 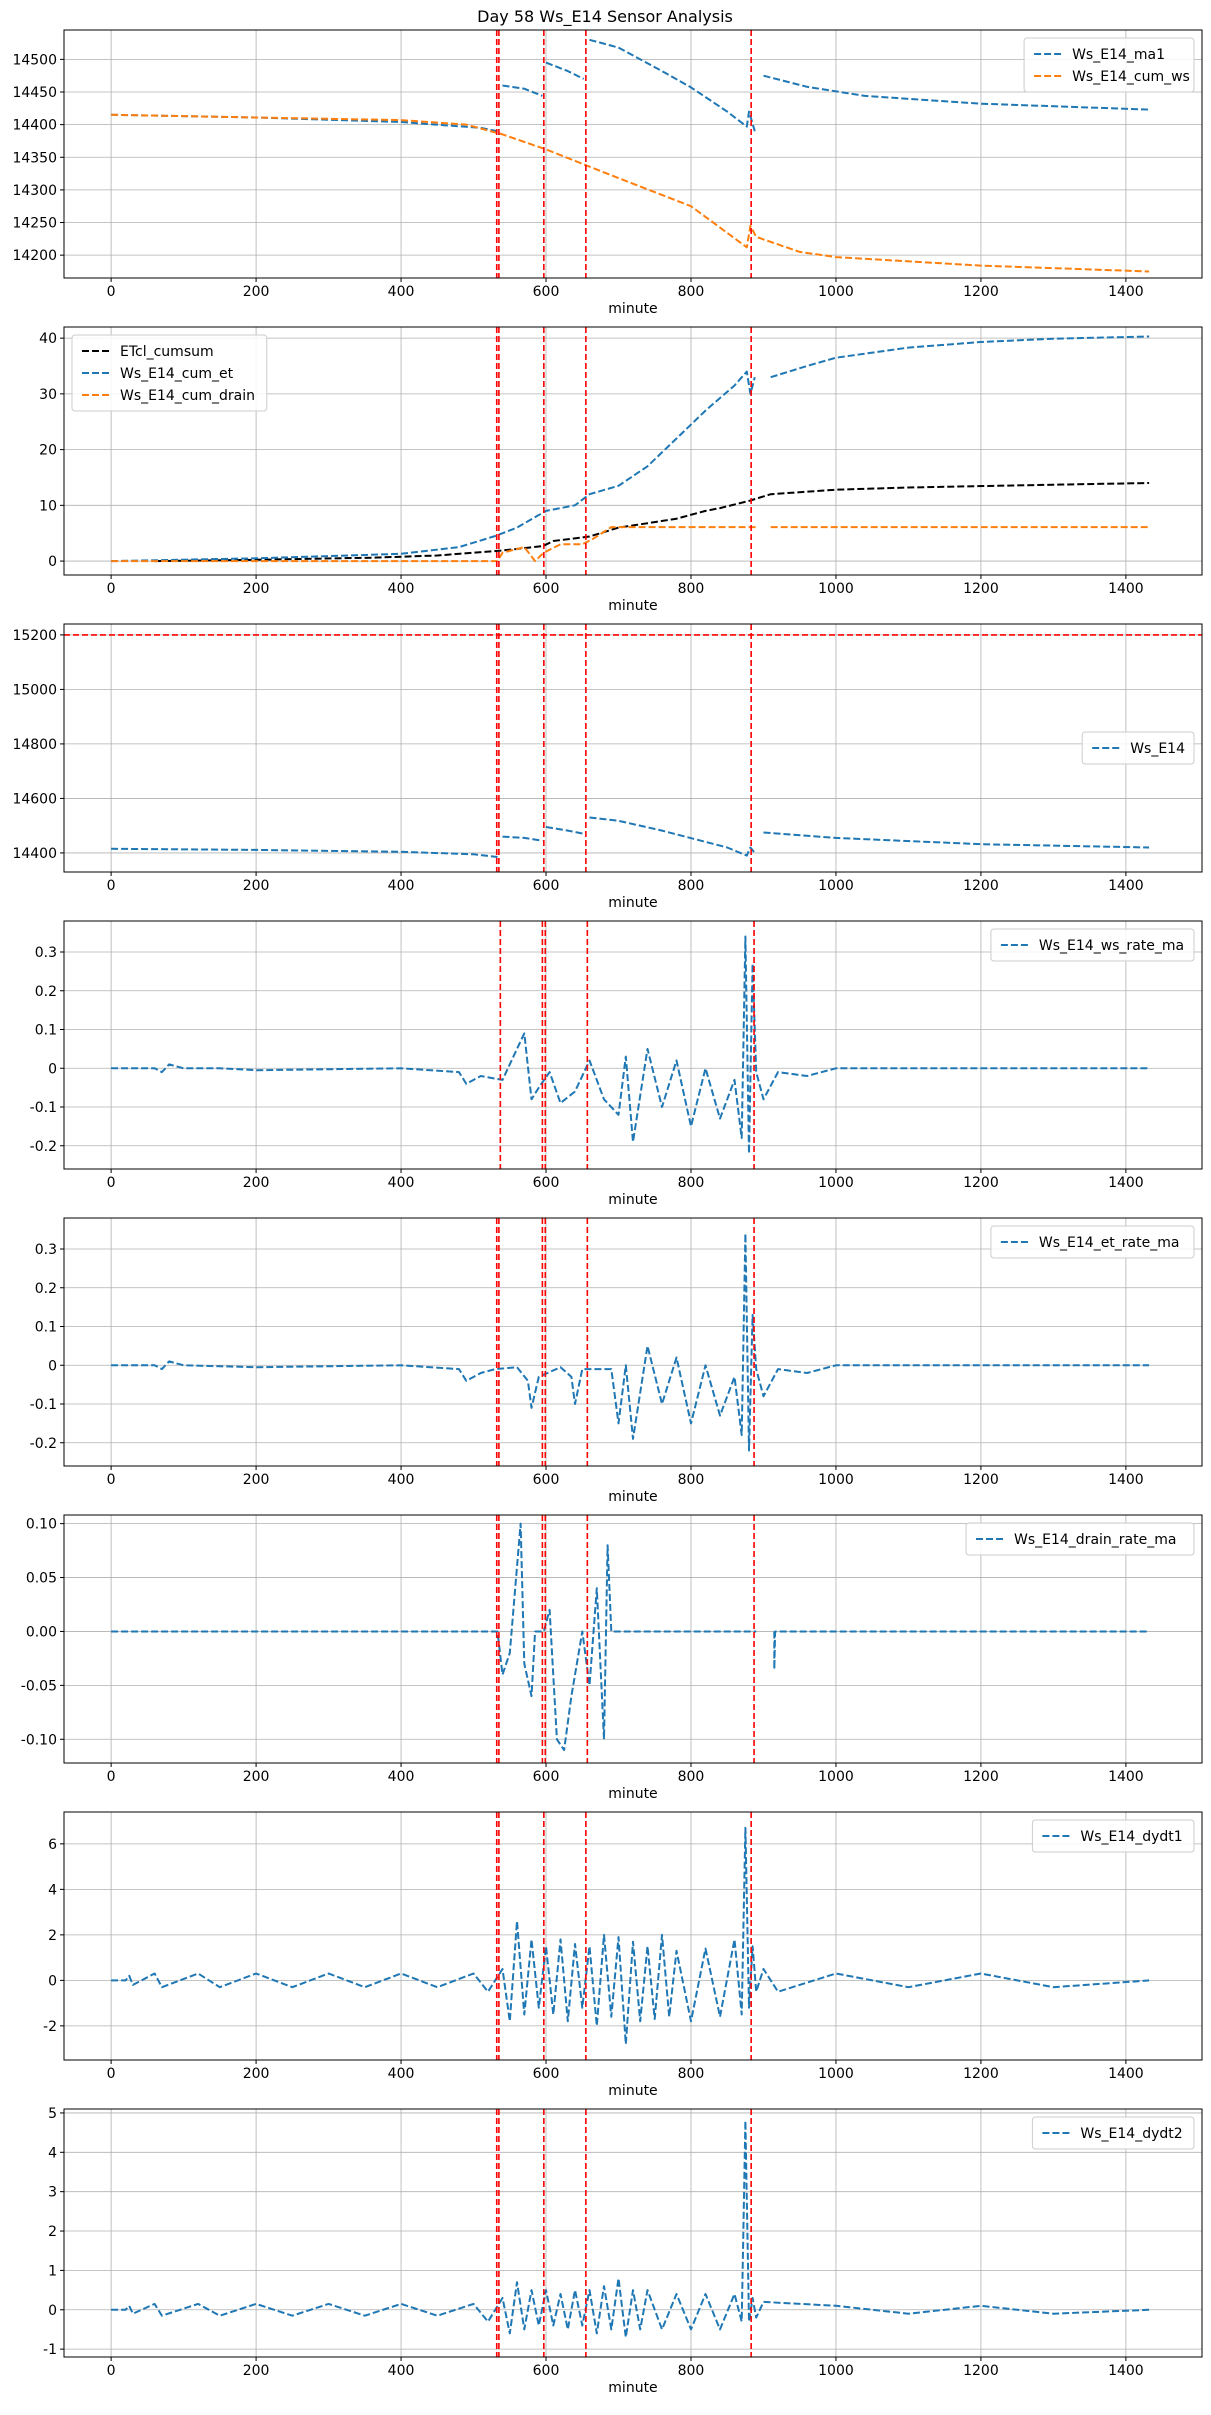 What do you see at coordinates (1092, 1242) in the screenshot?
I see `legend: Ws_E14_et_rate_ma` at bounding box center [1092, 1242].